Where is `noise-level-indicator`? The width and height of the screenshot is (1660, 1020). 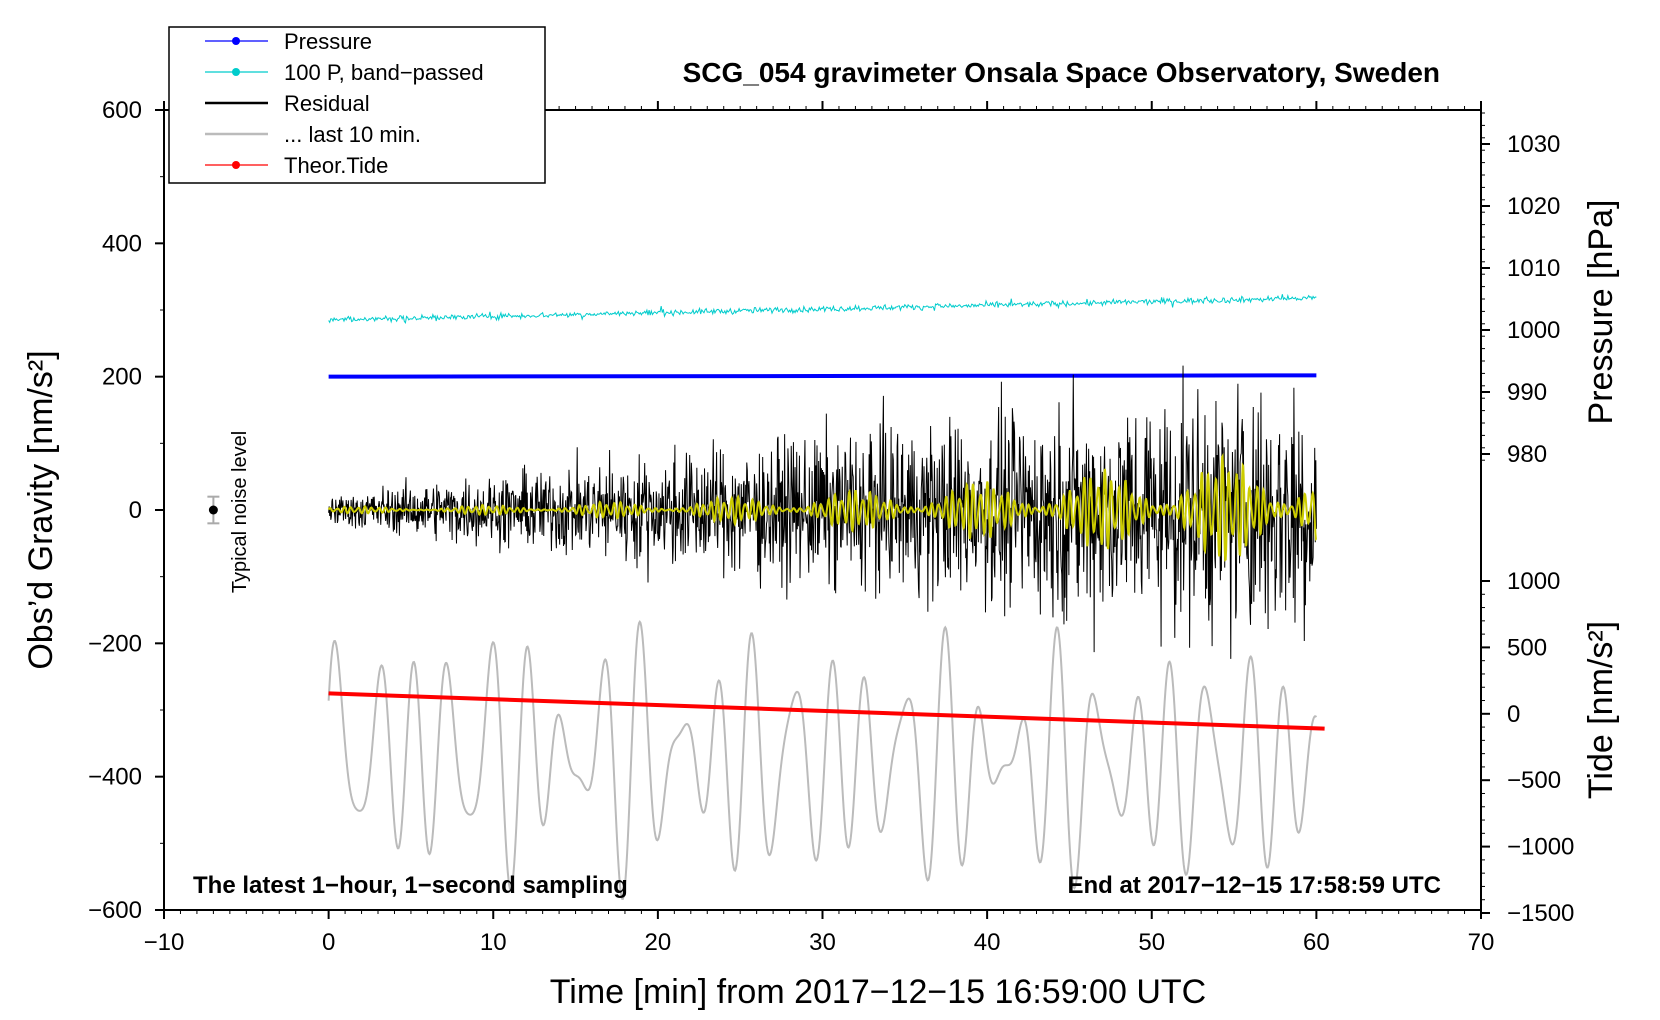 noise-level-indicator is located at coordinates (213, 510).